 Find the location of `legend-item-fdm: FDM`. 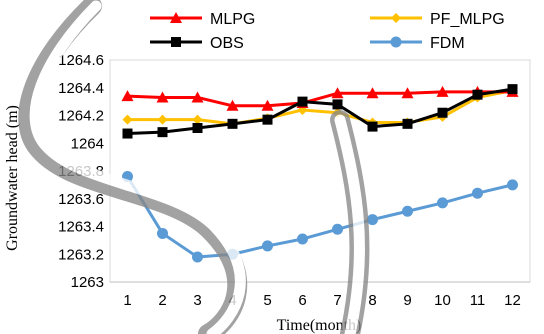

legend-item-fdm: FDM is located at coordinates (417, 43).